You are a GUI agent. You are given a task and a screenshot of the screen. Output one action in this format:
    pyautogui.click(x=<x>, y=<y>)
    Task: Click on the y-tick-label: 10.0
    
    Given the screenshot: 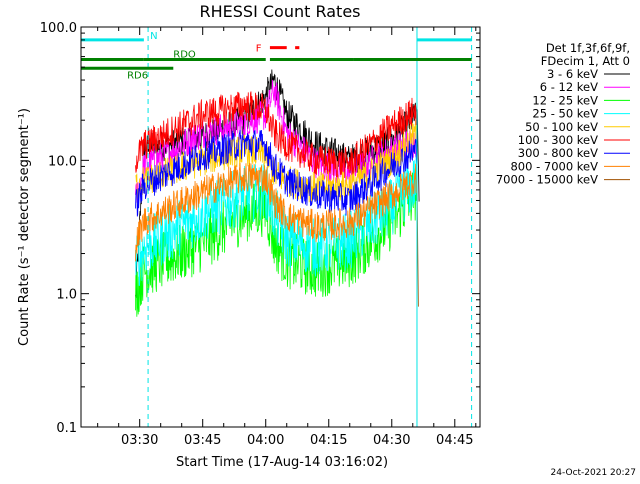 What is the action you would take?
    pyautogui.click(x=62, y=161)
    